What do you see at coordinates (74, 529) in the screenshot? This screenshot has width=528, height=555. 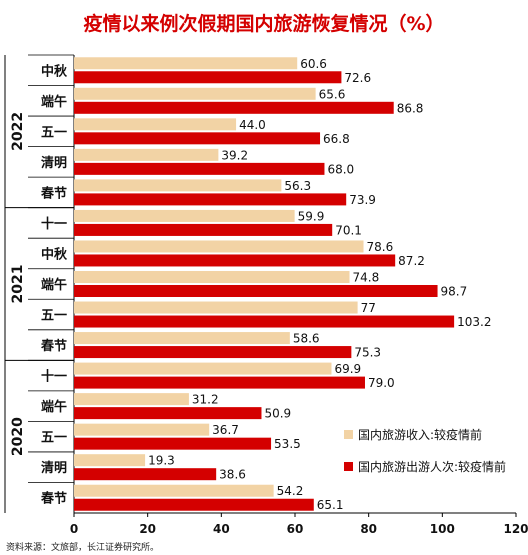 I see `x-tick-label: 0` at bounding box center [74, 529].